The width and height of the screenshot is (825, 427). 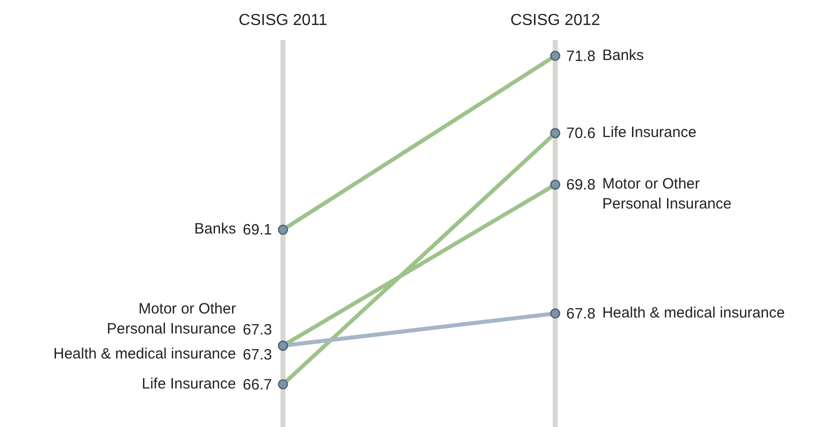 What do you see at coordinates (581, 313) in the screenshot?
I see `data-label: 67.8` at bounding box center [581, 313].